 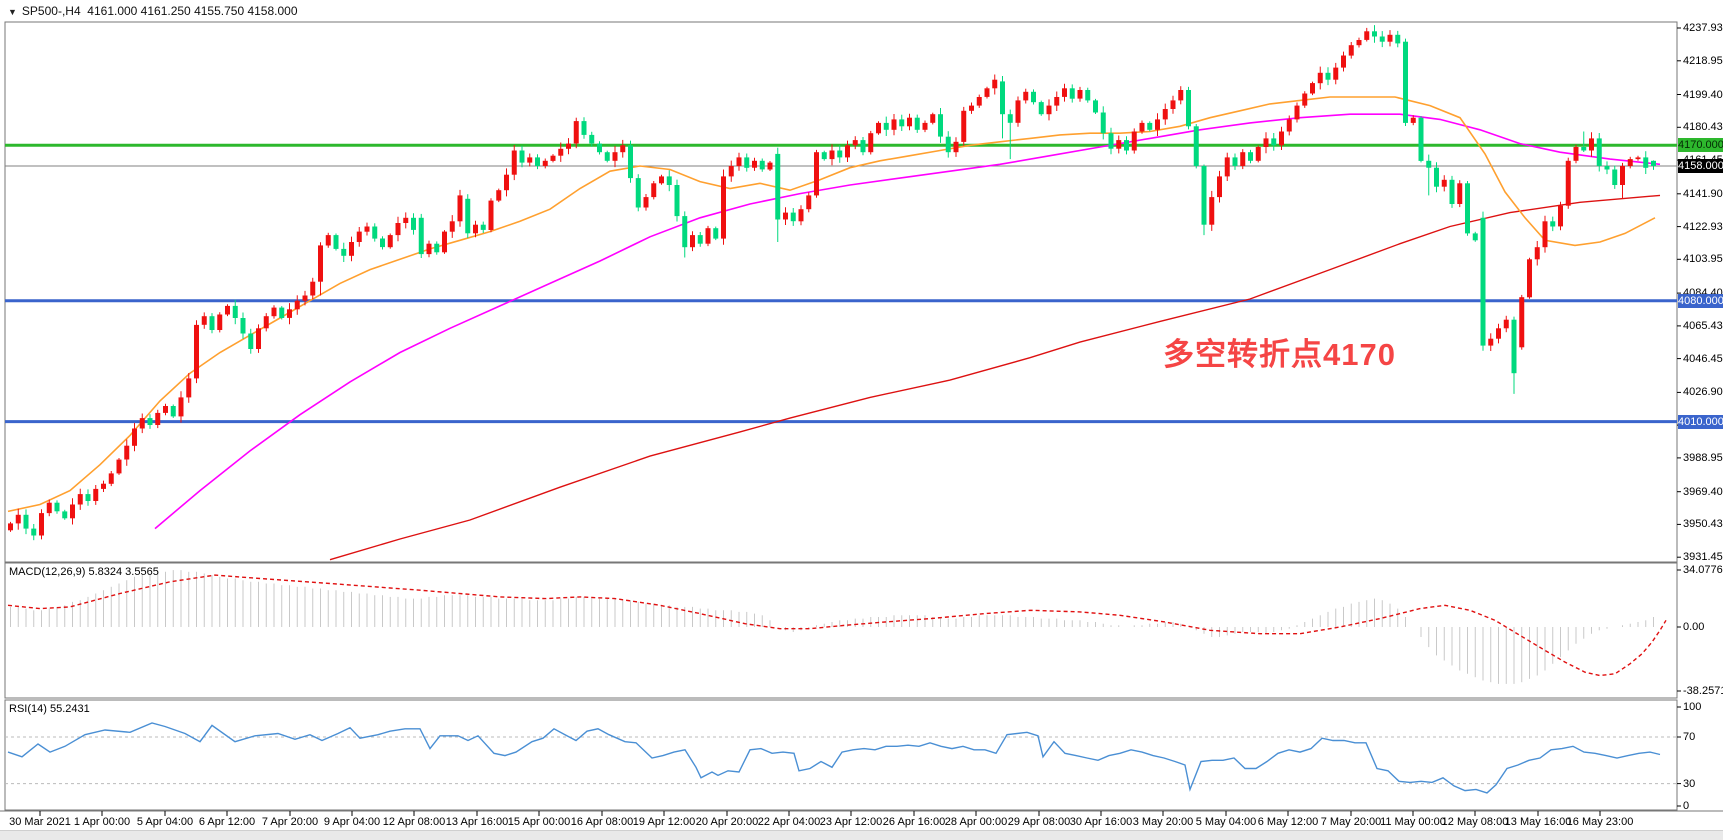 What do you see at coordinates (49, 709) in the screenshot?
I see `rsi-indicator-label: RSI(14) 55.2431` at bounding box center [49, 709].